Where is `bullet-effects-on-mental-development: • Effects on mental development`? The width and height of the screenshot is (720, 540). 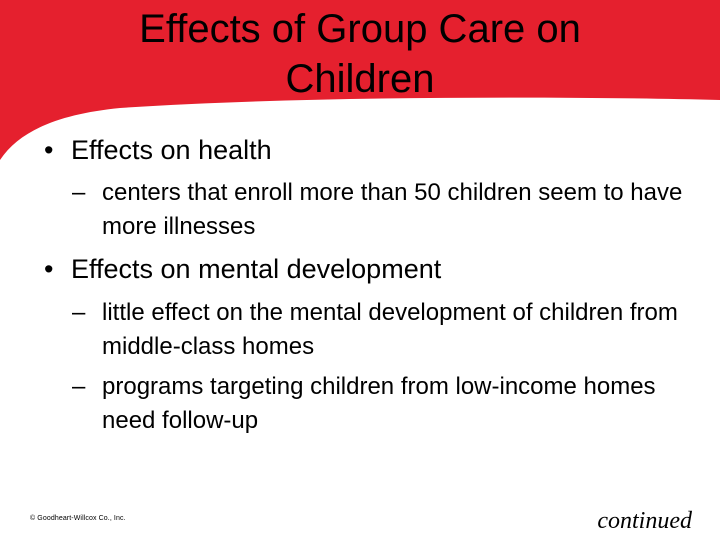
bullet-effects-on-mental-development: • Effects on mental development is located at coordinates (242, 269).